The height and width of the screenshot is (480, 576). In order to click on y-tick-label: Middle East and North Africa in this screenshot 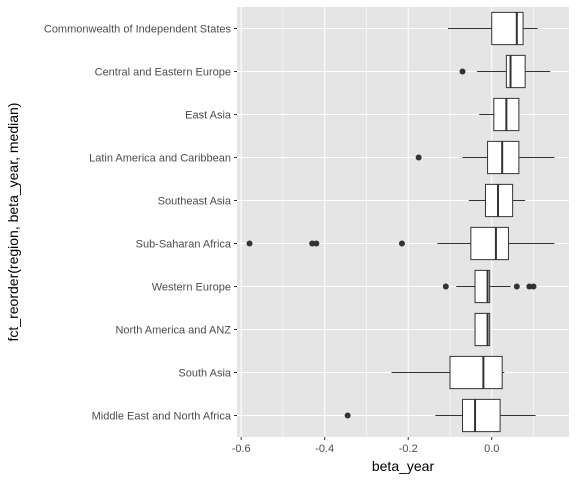, I will do `click(162, 417)`.